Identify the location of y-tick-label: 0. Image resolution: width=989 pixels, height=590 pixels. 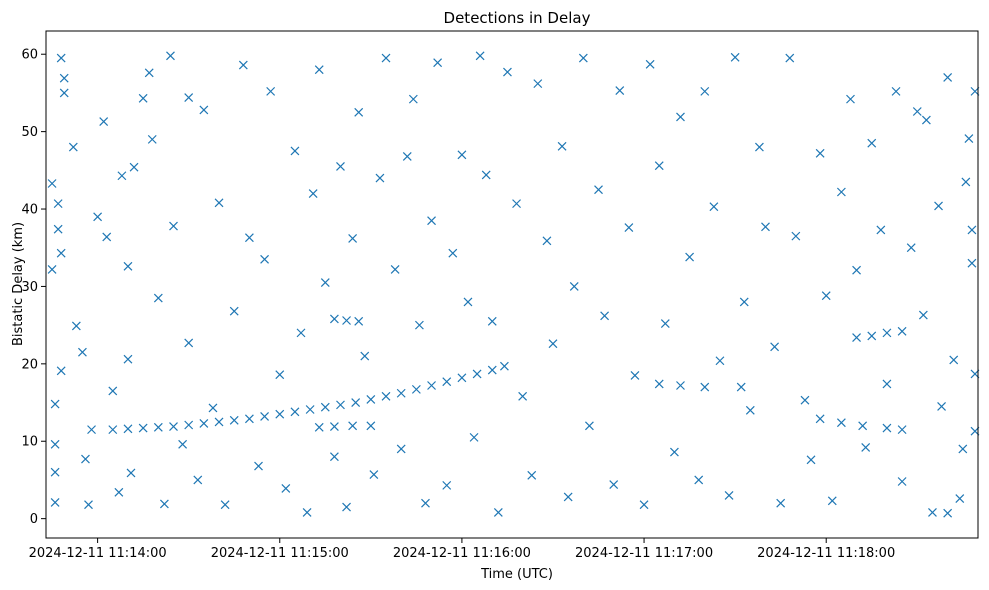
(34, 519).